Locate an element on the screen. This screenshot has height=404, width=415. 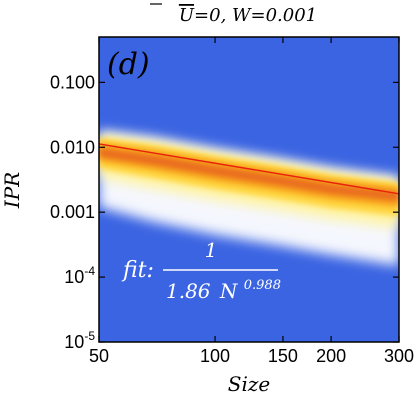
x-tick-label: 100 is located at coordinates (215, 356).